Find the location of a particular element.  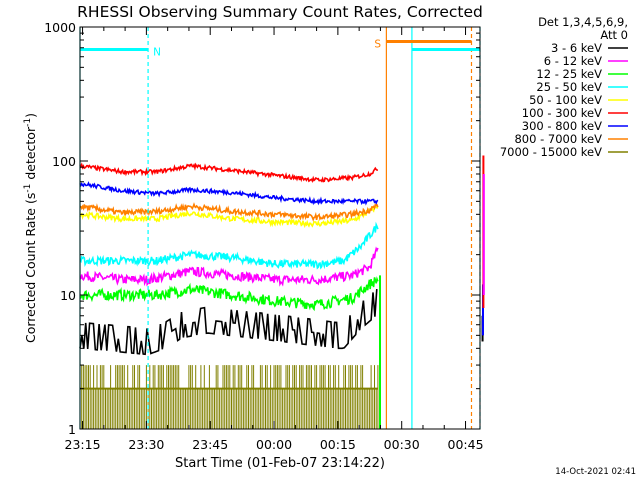

series-25-50-kev-line is located at coordinates (229, 245).